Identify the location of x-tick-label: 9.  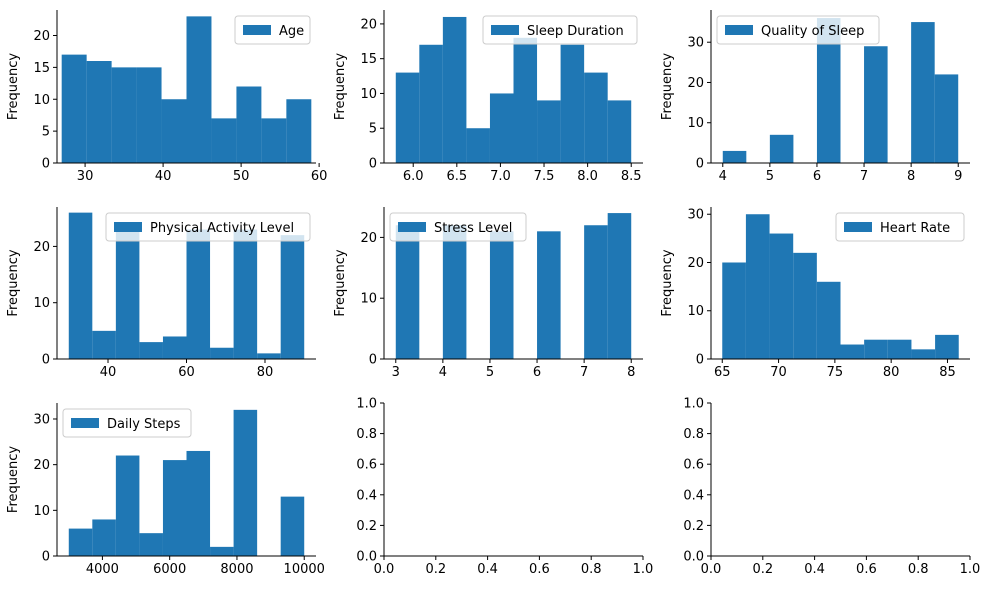
(958, 176).